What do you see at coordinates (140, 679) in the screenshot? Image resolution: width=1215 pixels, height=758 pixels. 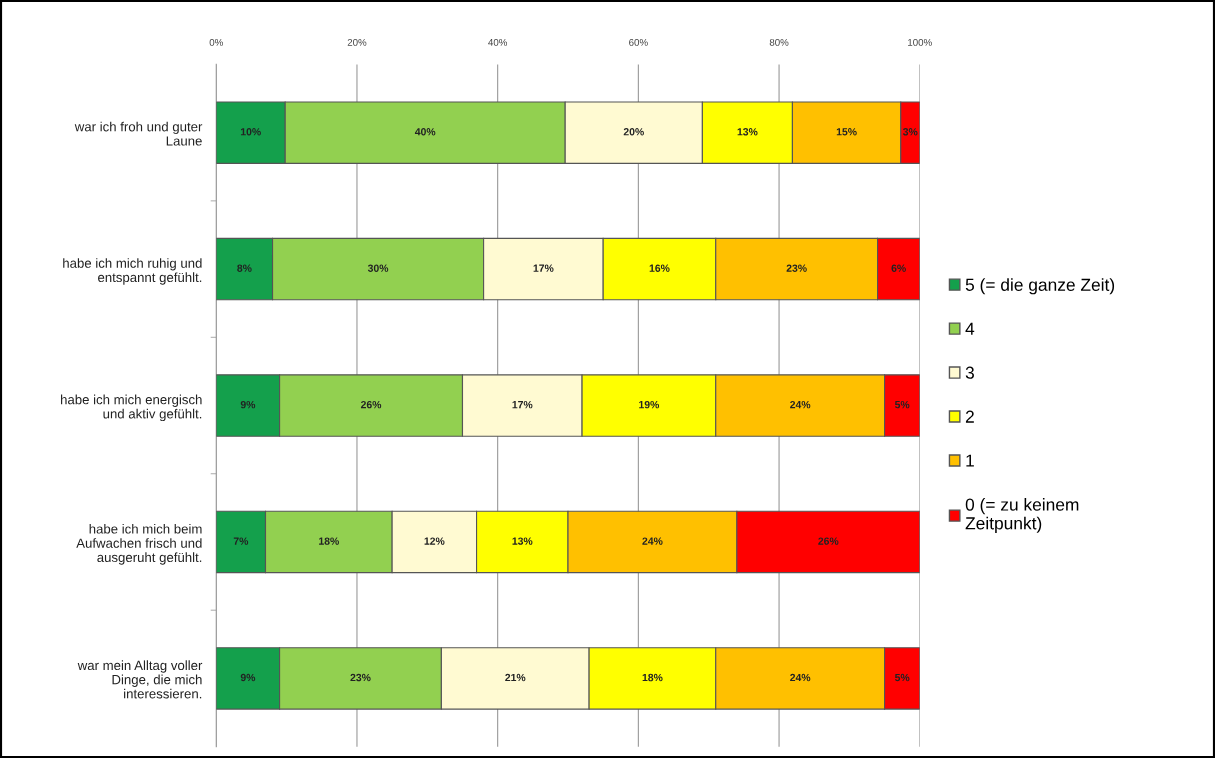 I see `y-tick-label: war mein Alltag voller Dinge, die mich interessieren.` at bounding box center [140, 679].